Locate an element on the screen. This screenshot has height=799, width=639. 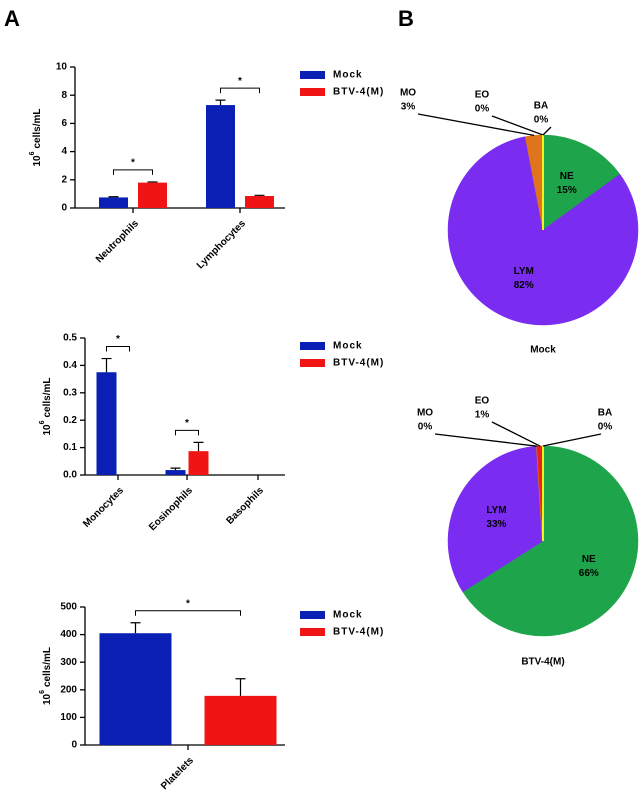
y-tick-label: 0.1 is located at coordinates (70, 447).